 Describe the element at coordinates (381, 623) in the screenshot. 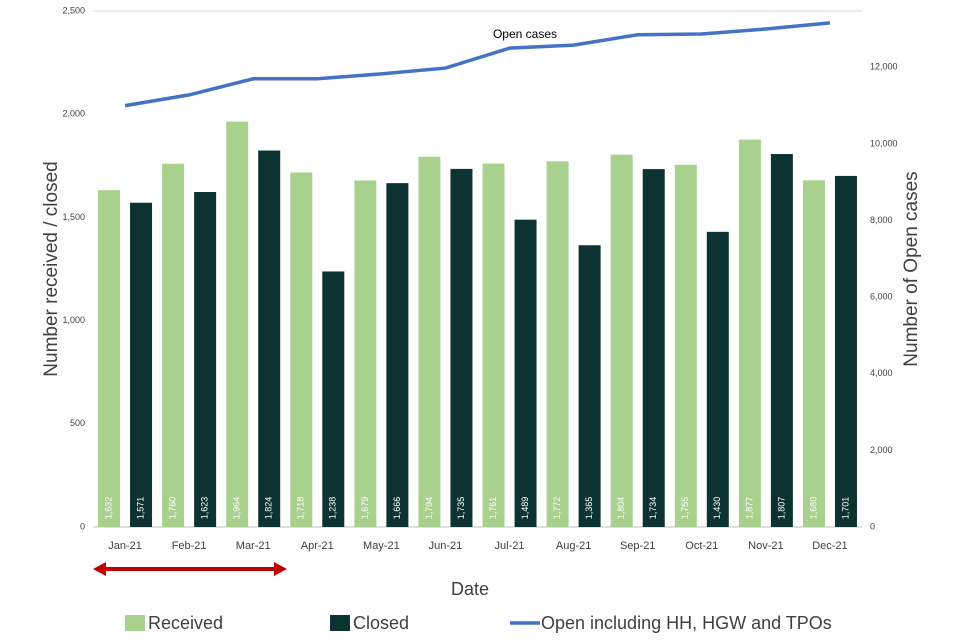

I see `legend-label: Closed` at that location.